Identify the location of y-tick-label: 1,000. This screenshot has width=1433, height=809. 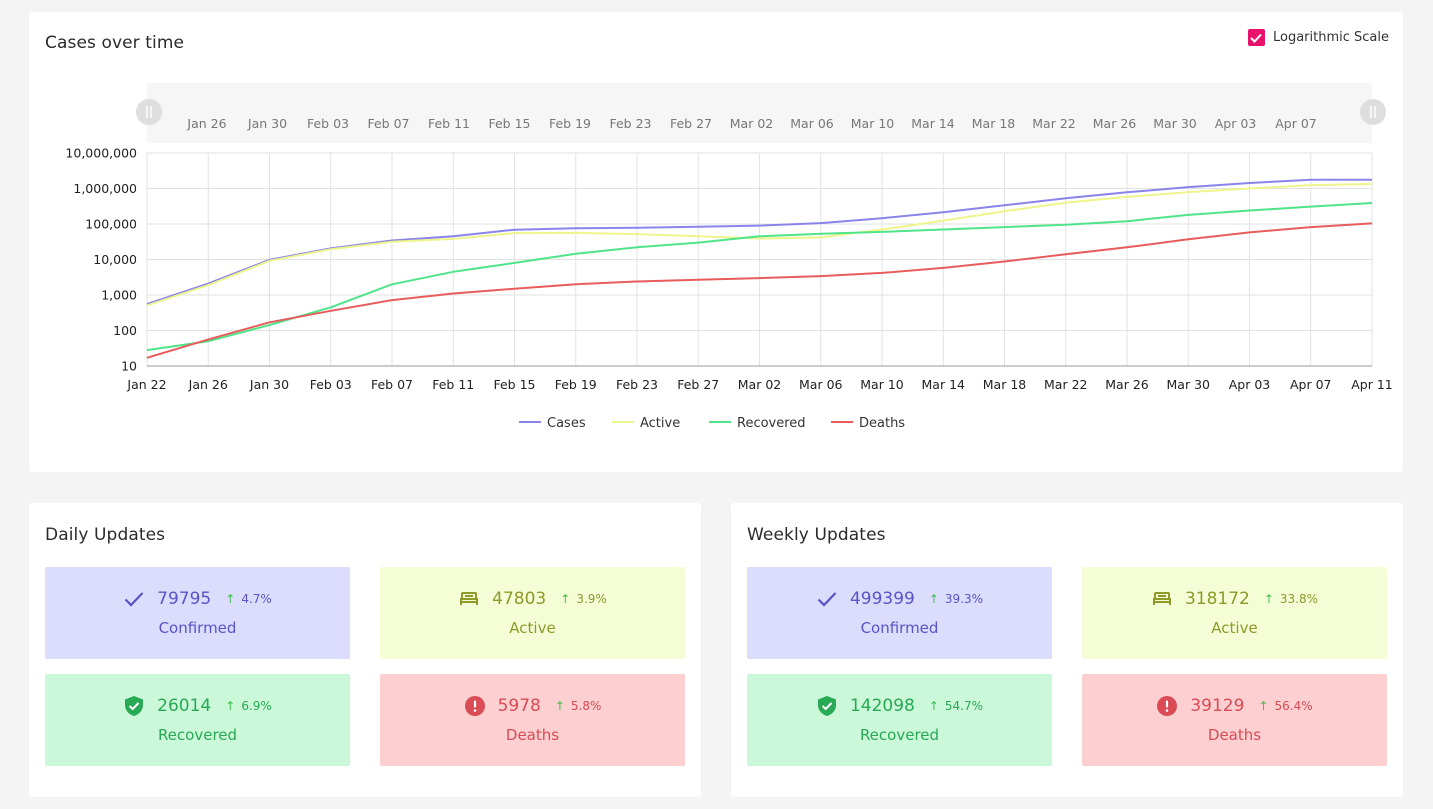
(119, 295).